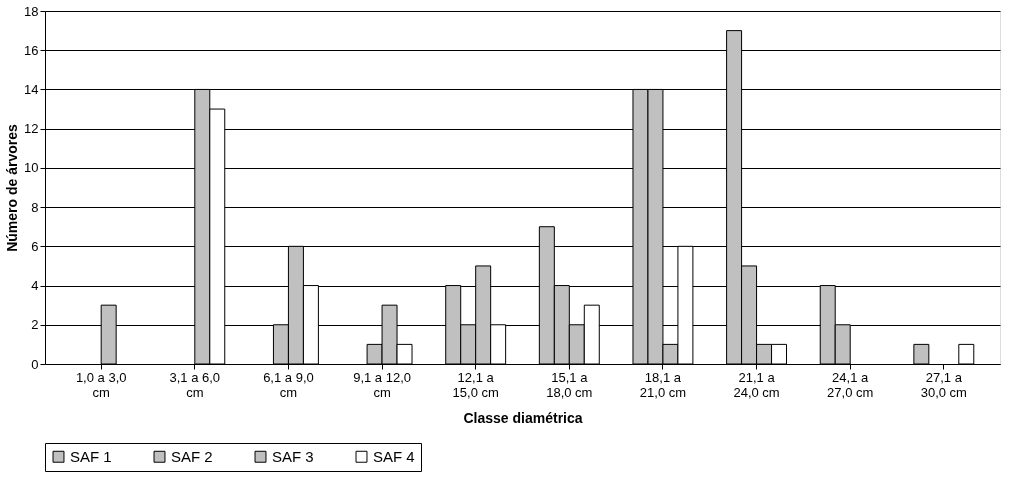 The width and height of the screenshot is (1015, 487). I want to click on legend-label: SAF 3, so click(293, 456).